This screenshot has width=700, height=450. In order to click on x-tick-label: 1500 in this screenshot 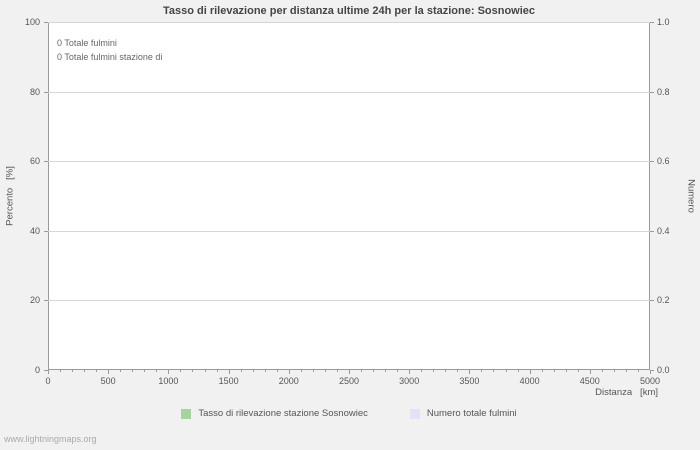, I will do `click(228, 381)`.